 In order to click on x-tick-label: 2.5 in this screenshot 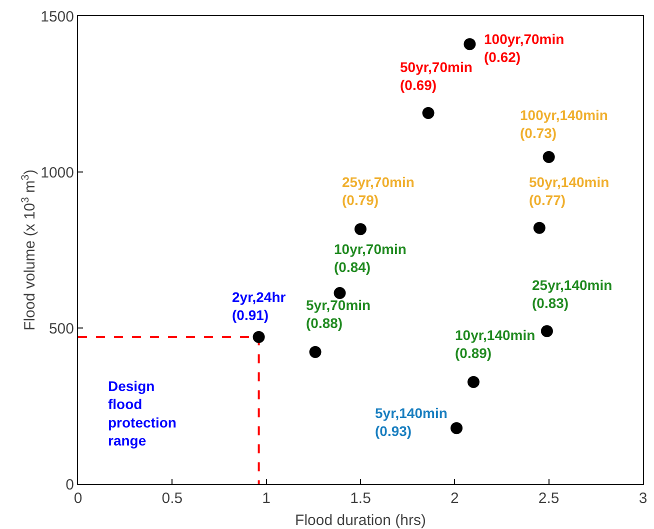, I will do `click(549, 498)`.